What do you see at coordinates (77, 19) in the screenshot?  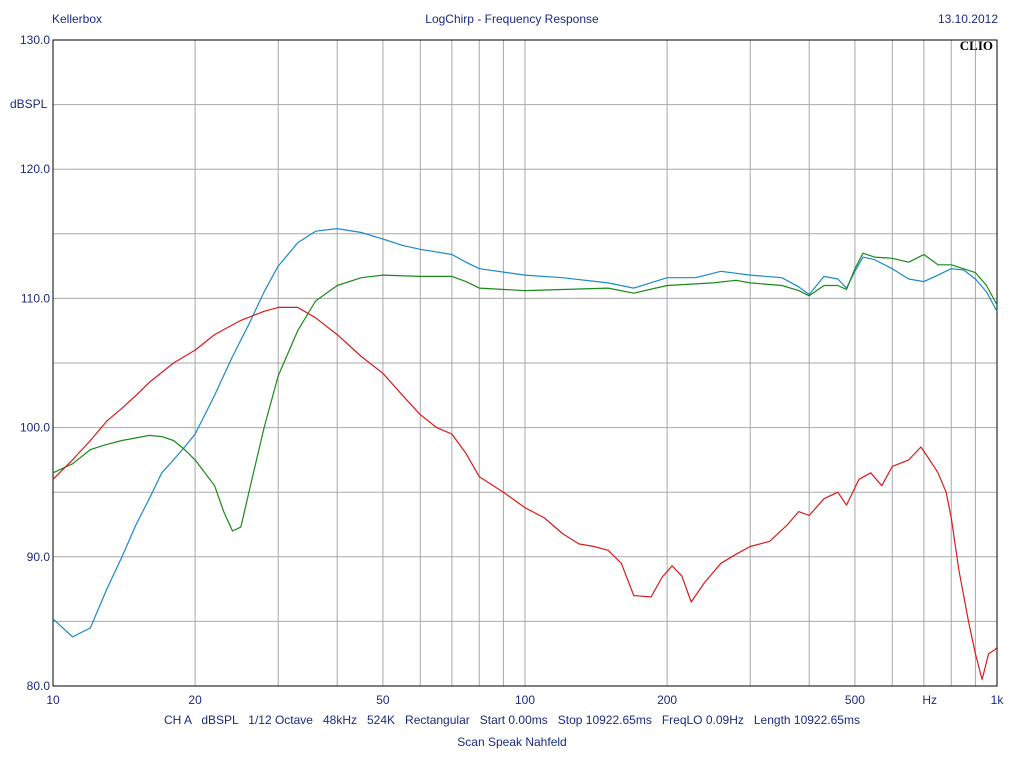 I see `header-left-text: Kellerbox` at bounding box center [77, 19].